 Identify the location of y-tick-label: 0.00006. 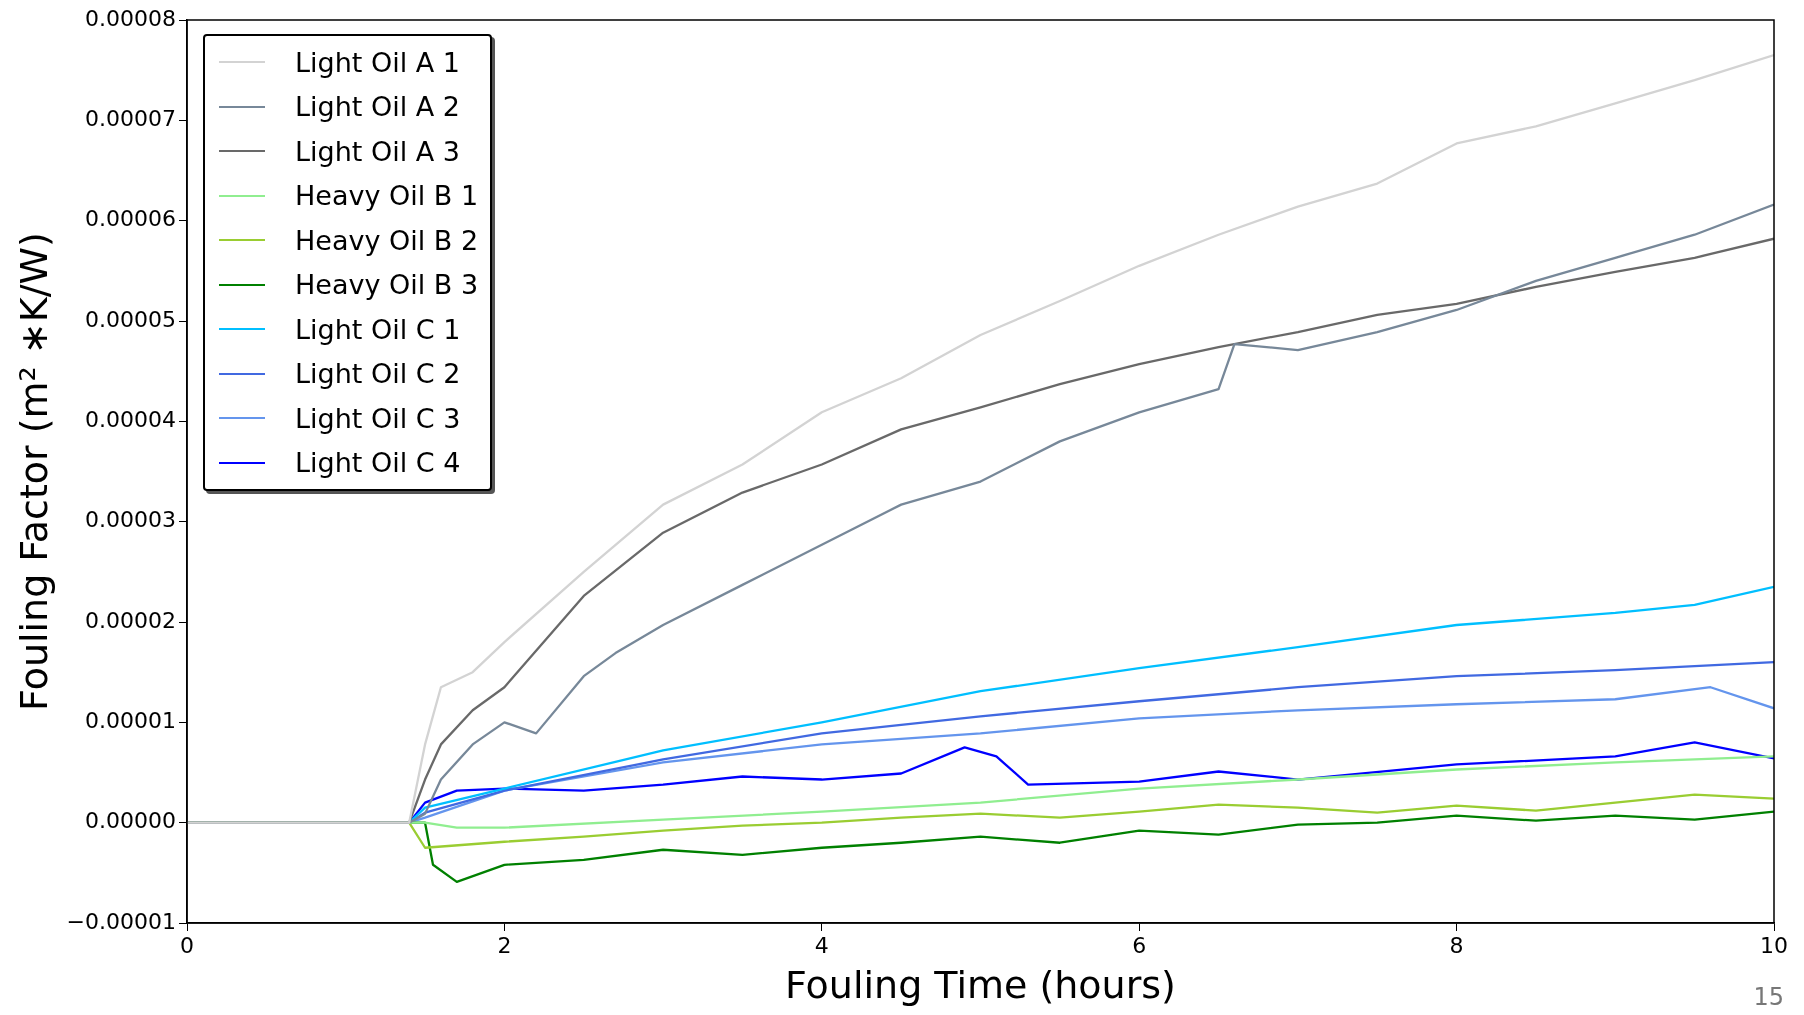
(131, 219).